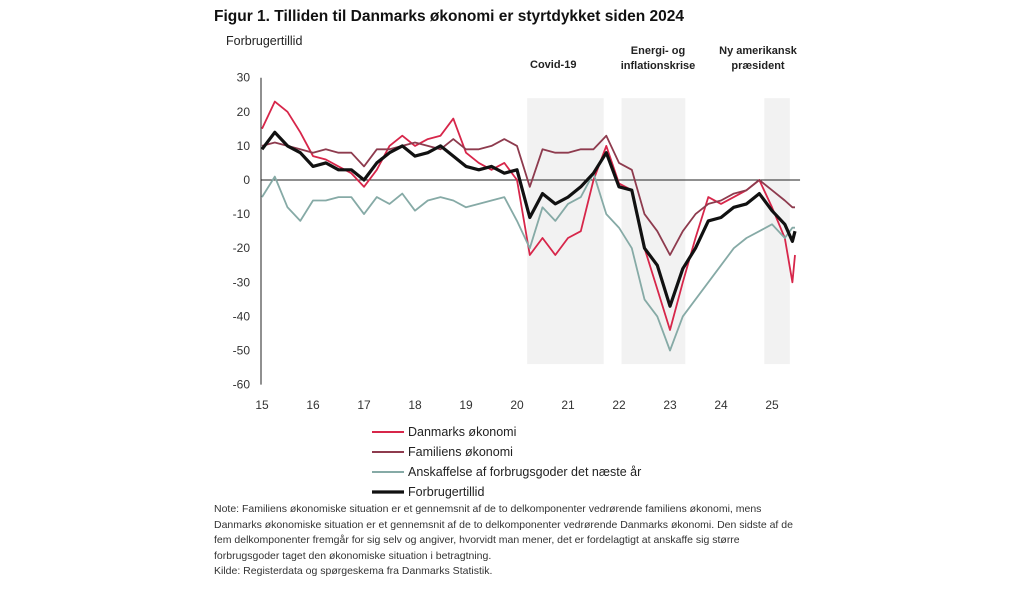  I want to click on annotation-energi-line2: inflationskrise, so click(658, 66).